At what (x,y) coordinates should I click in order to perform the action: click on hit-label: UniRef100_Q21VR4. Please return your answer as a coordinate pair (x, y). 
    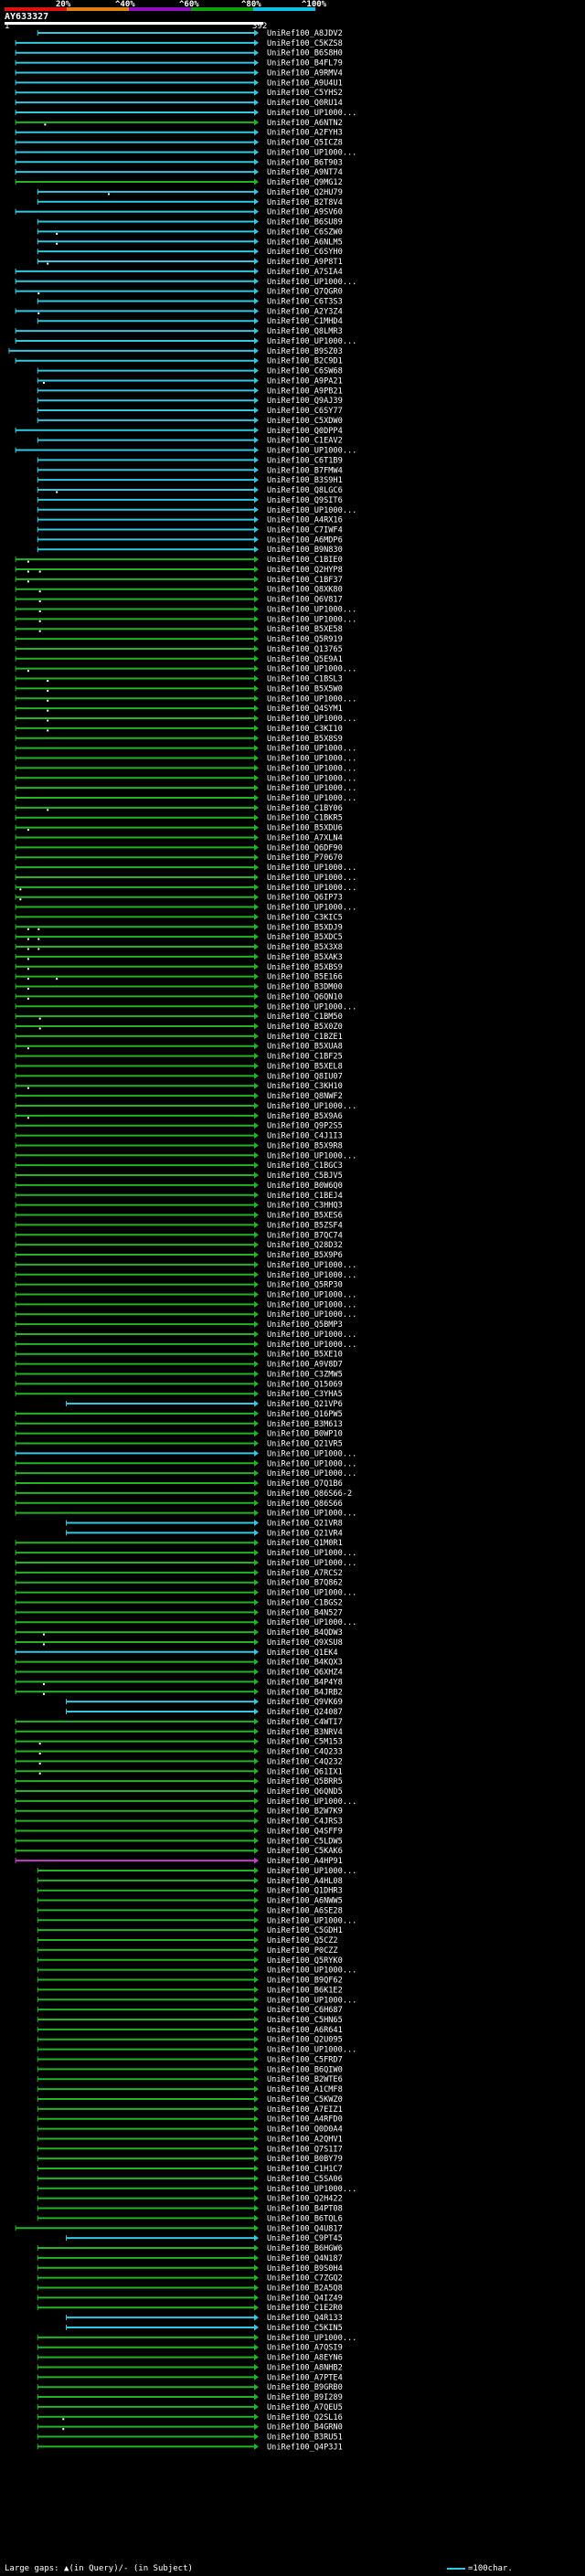
    Looking at the image, I should click on (305, 1533).